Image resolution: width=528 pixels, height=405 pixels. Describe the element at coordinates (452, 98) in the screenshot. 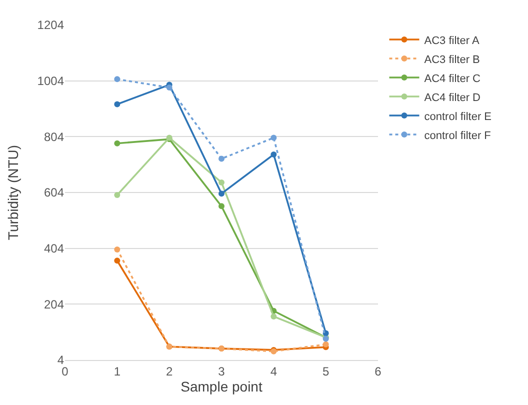

I see `legend-label: AC4 filter D` at that location.